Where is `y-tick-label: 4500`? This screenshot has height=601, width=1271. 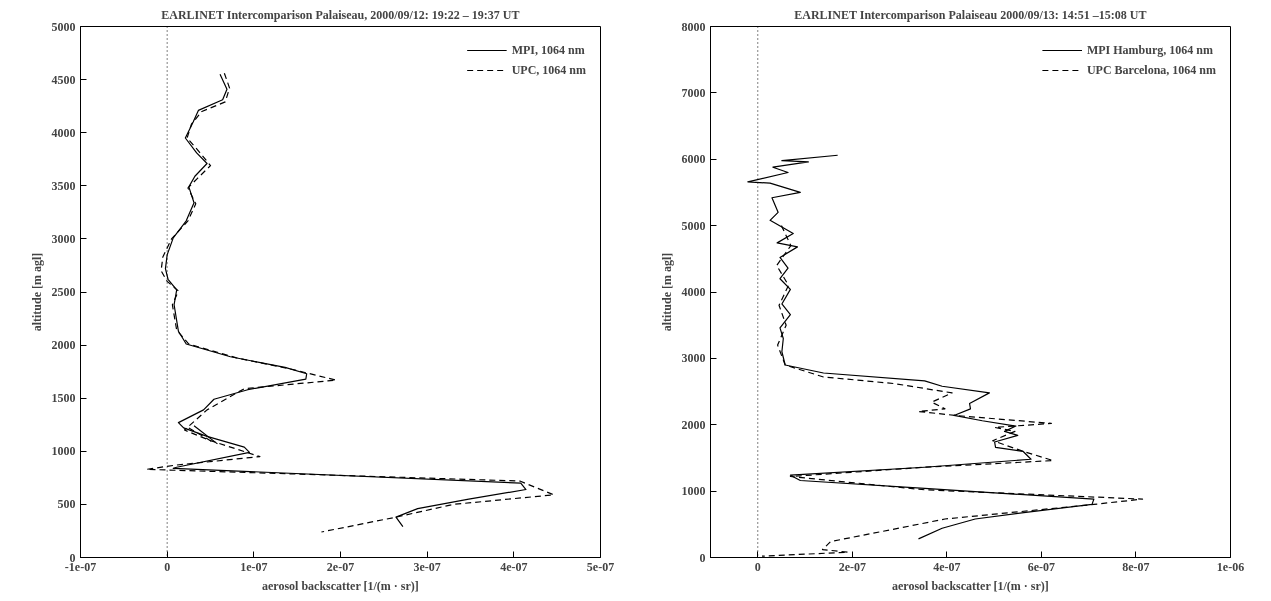 y-tick-label: 4500 is located at coordinates (63, 79).